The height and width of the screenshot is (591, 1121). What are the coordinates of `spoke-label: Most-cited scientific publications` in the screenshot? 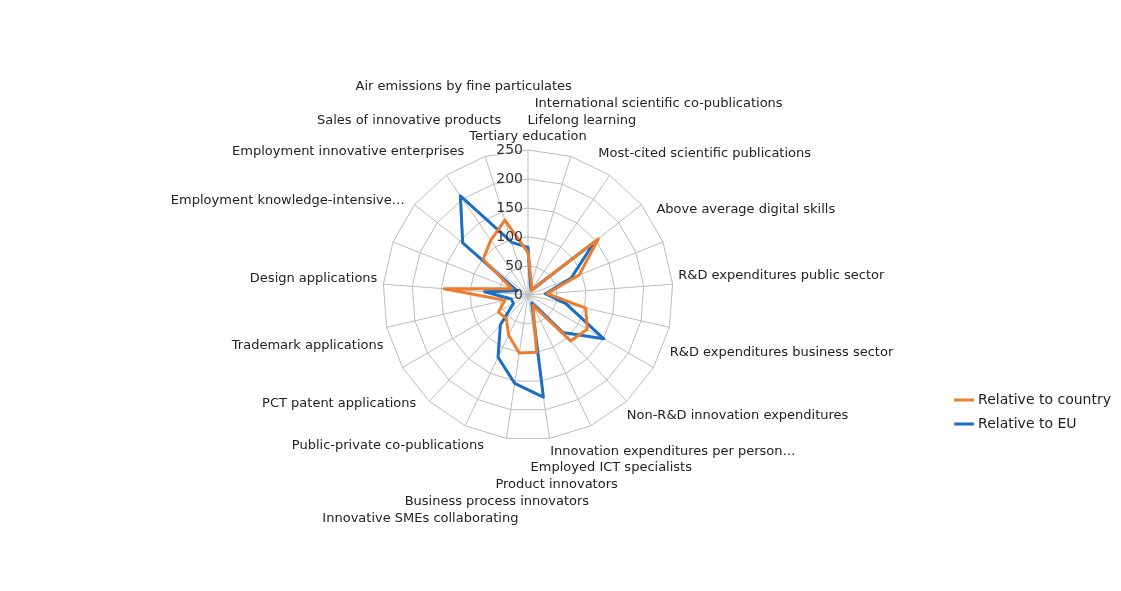 It's located at (705, 153).